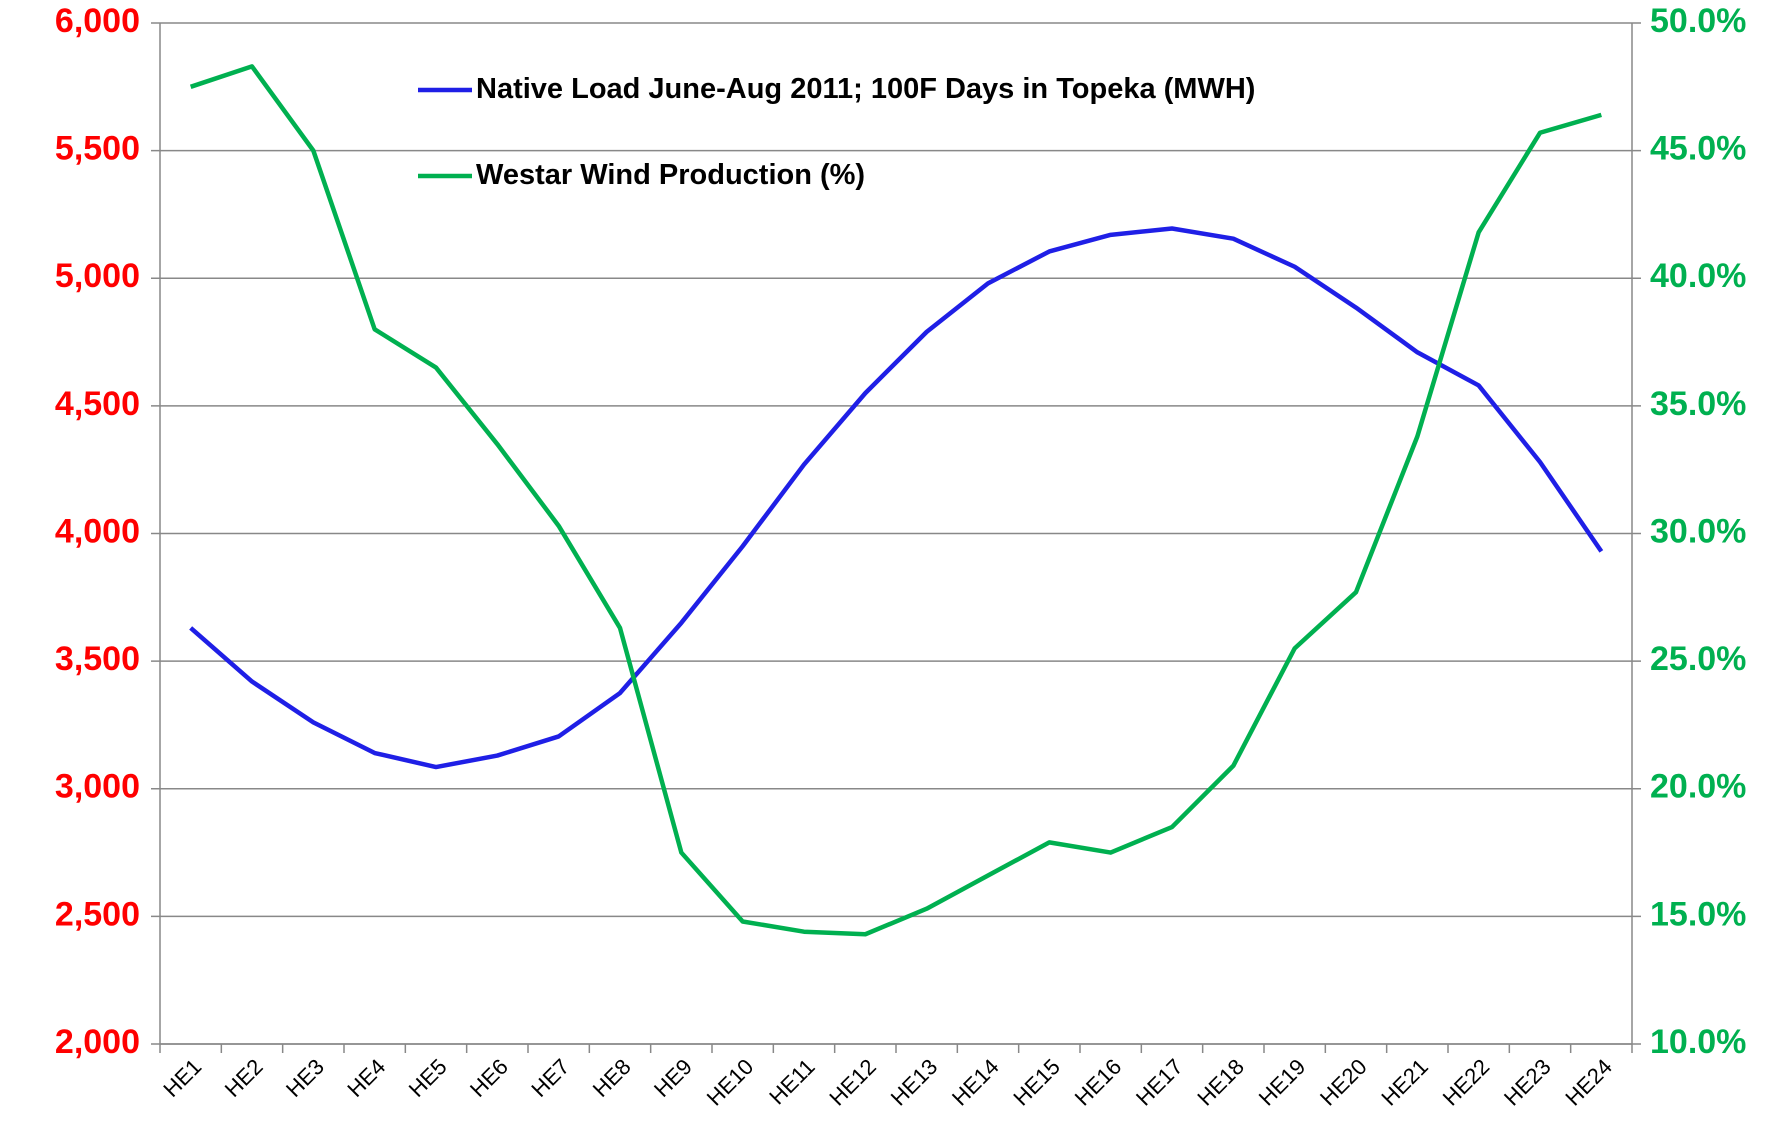 The height and width of the screenshot is (1123, 1787). I want to click on y-tick-label: 6,000, so click(97, 21).